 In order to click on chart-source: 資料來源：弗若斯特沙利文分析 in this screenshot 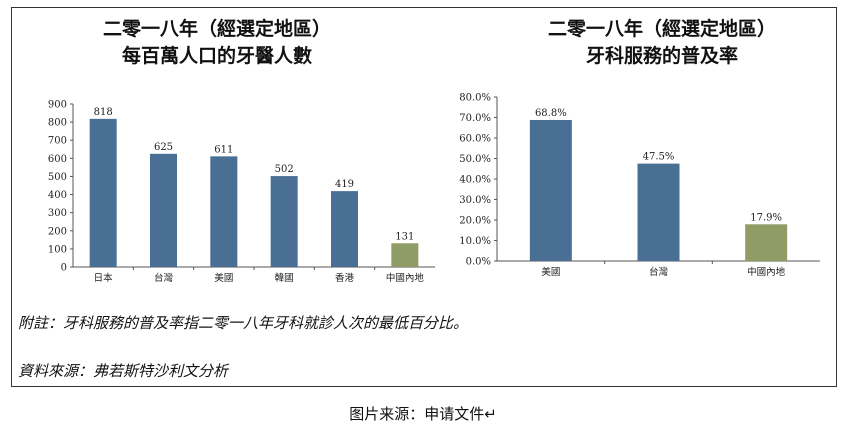, I will do `click(123, 371)`.